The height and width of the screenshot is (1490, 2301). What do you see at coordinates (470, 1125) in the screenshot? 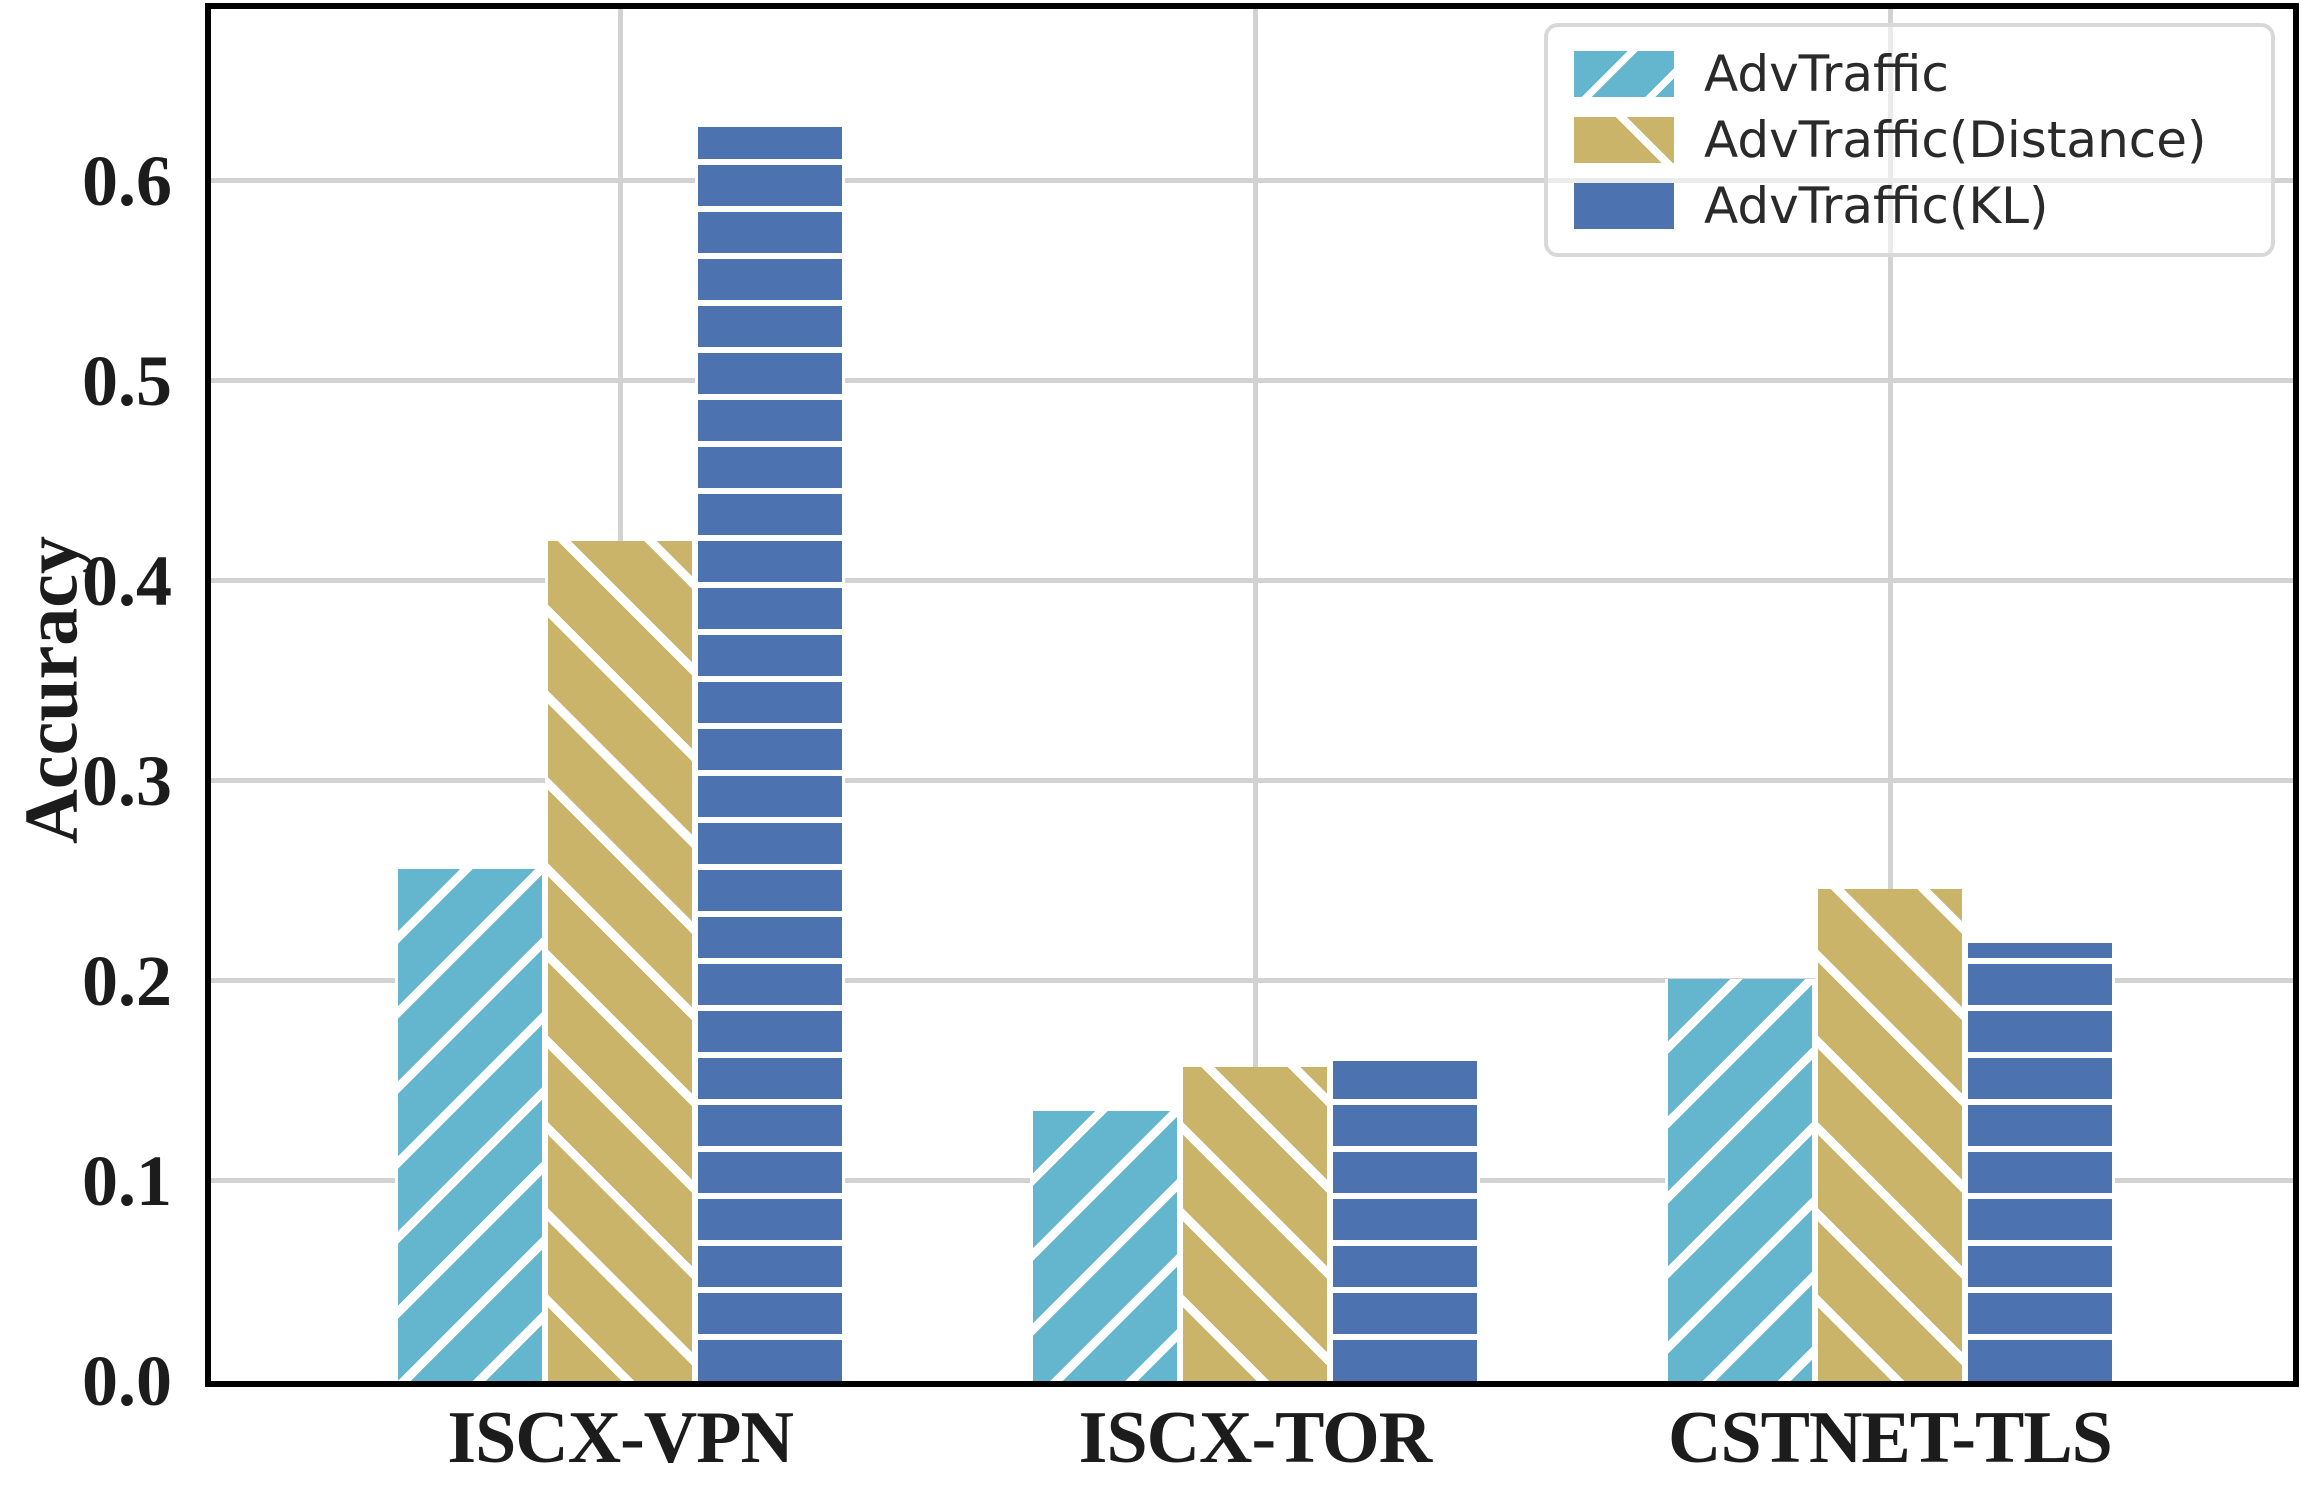
I see `bar-ISCX-VPN-AdvTraffic` at bounding box center [470, 1125].